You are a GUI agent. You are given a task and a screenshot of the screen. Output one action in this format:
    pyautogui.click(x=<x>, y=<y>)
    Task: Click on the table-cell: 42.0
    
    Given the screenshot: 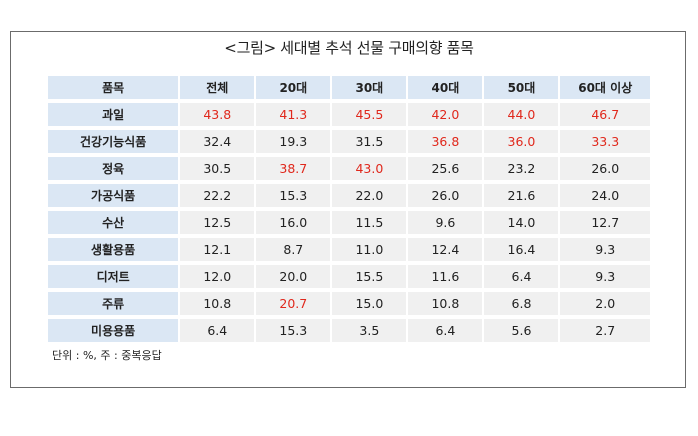 What is the action you would take?
    pyautogui.click(x=446, y=116)
    